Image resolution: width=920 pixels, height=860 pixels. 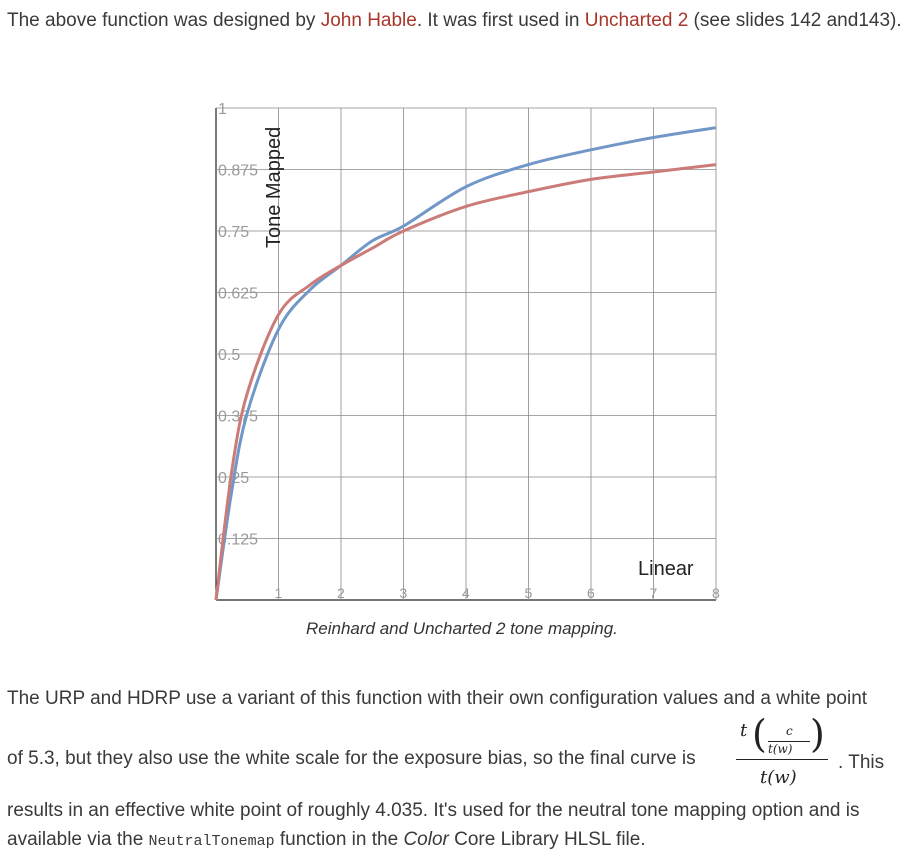 I want to click on y-tick-label: 0.75, so click(x=233, y=232).